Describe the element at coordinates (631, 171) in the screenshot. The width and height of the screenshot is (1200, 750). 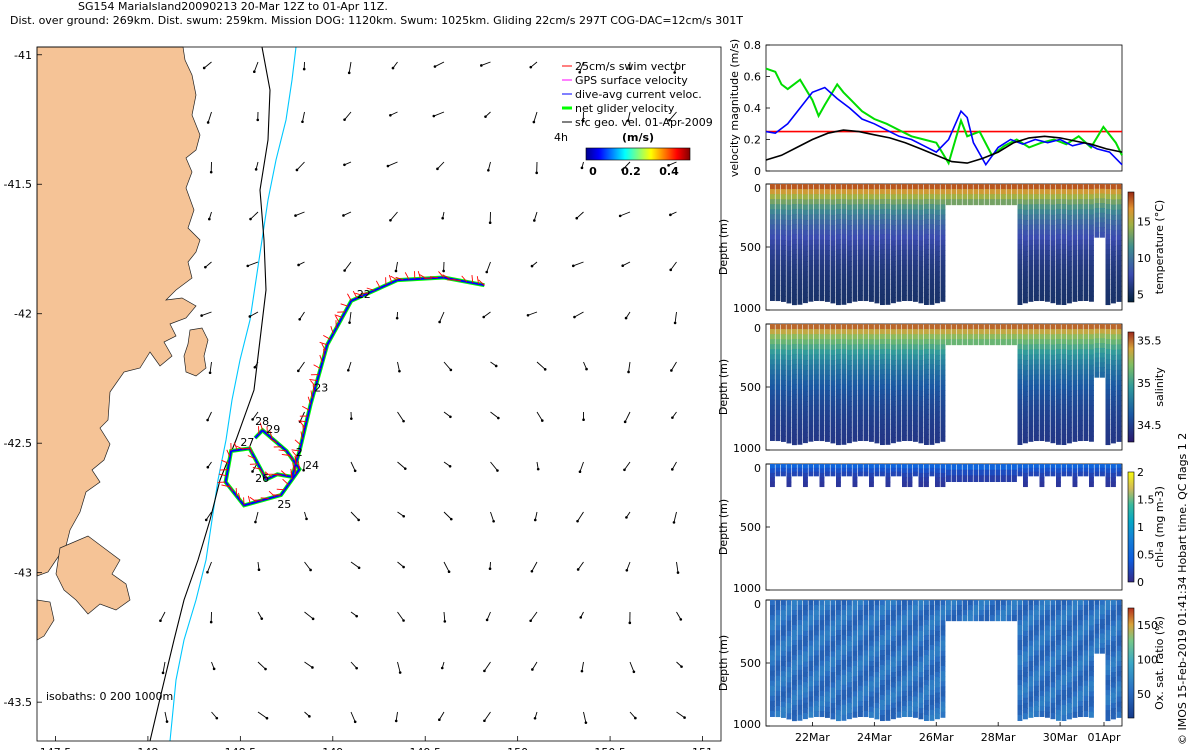
I see `colorbar-tick: 0.2` at that location.